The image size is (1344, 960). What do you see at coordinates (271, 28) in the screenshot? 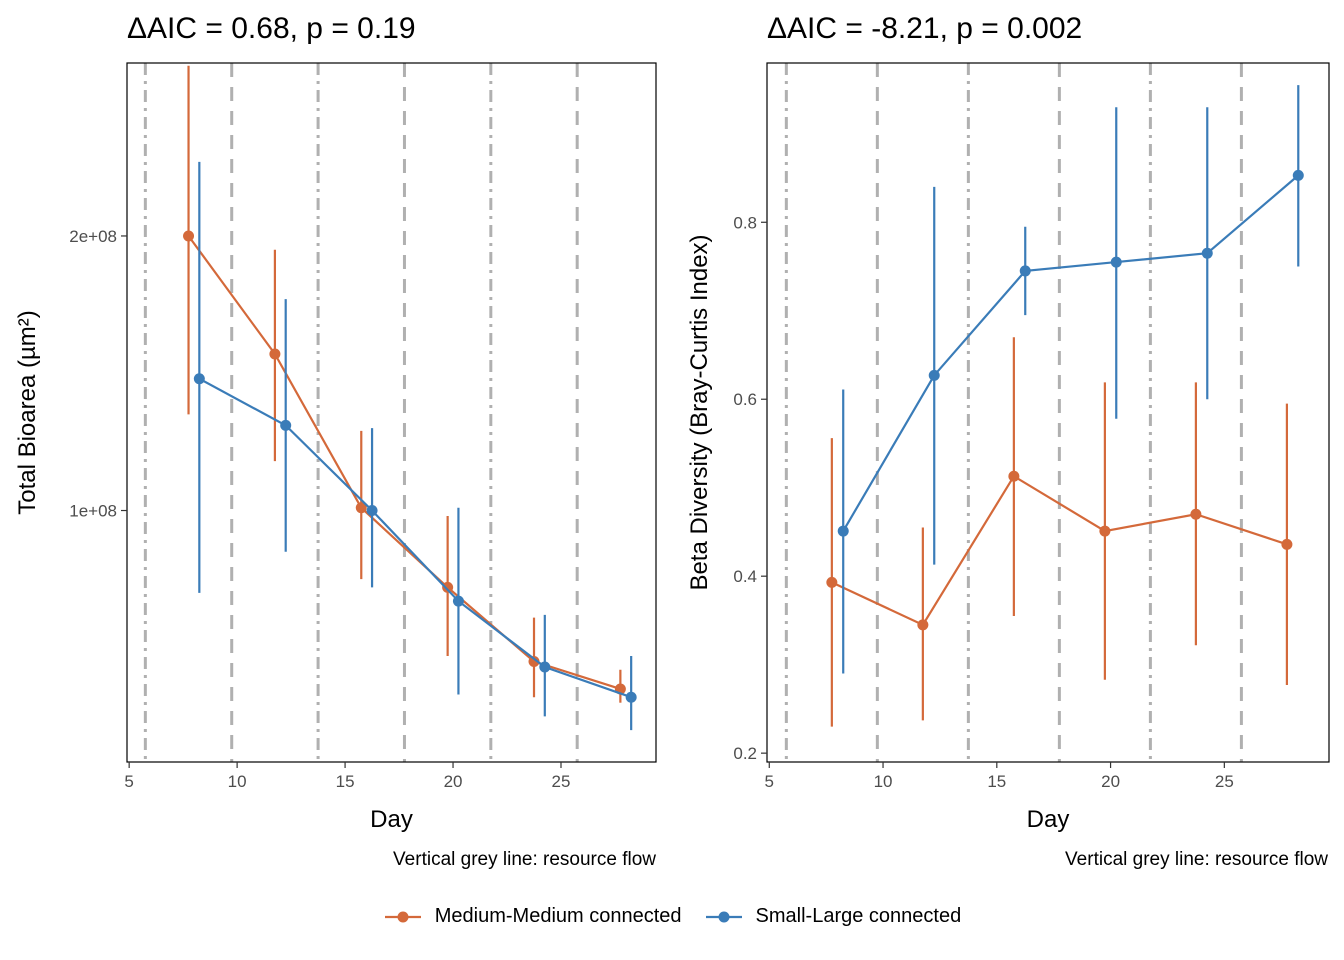
I see `panel-title: ΔAIC = 0.68, p = 0.19` at bounding box center [271, 28].